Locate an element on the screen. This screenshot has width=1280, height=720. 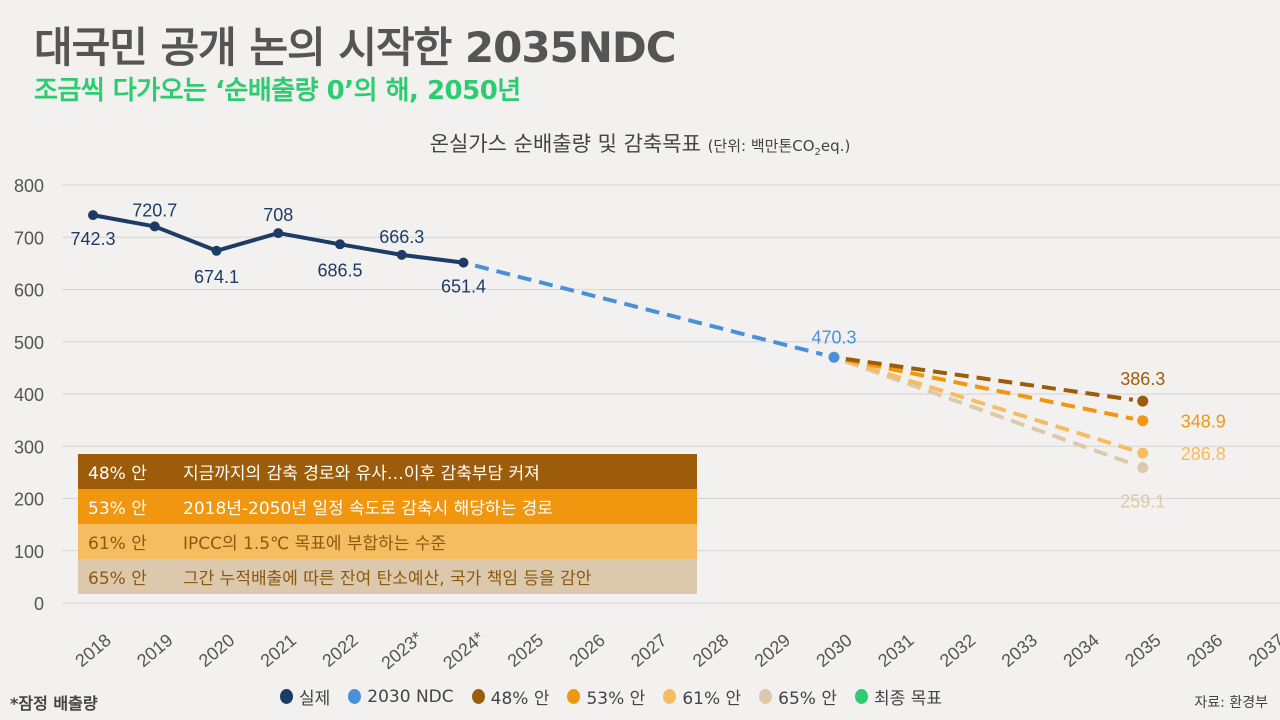
x-tick-label: 2036 is located at coordinates (1205, 650).